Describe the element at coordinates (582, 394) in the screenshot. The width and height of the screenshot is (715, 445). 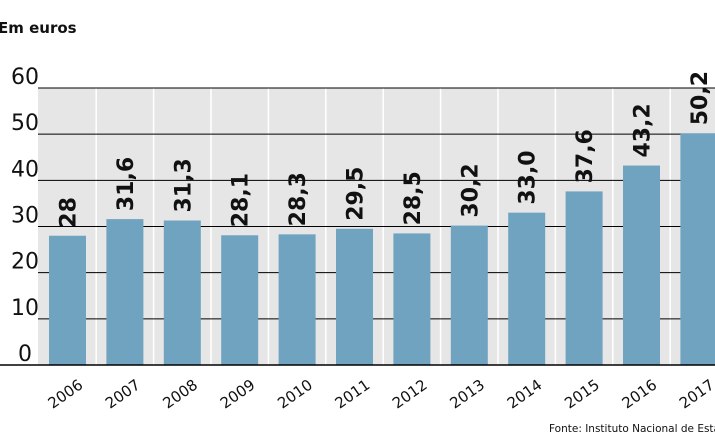
I see `x-tick-label: 2015` at that location.